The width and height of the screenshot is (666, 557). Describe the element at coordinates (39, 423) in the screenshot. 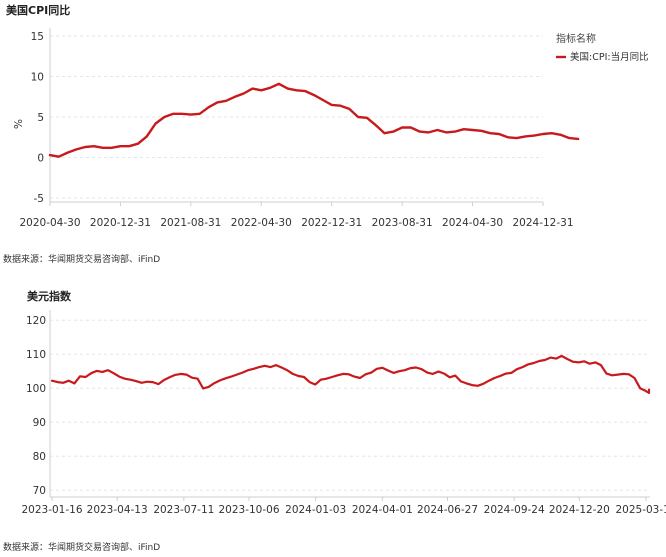

I see `chart2-y-tick-label: 90` at that location.